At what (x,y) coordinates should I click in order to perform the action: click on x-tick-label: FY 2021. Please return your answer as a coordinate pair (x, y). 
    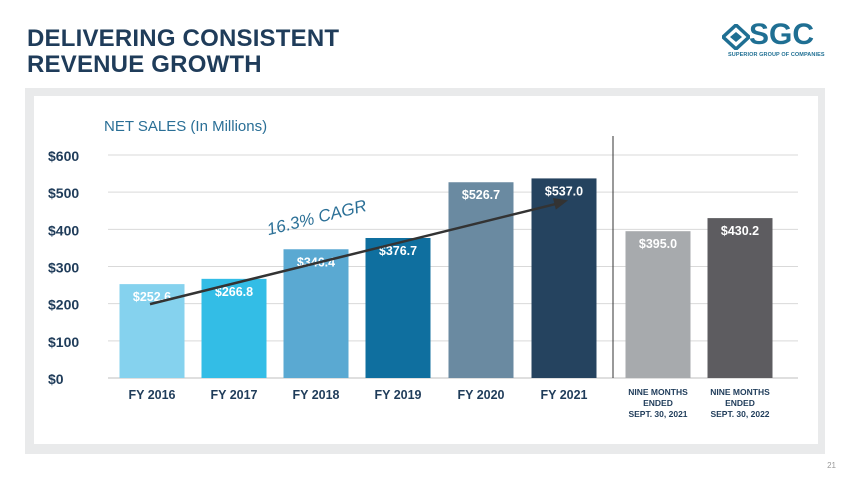
    Looking at the image, I should click on (563, 395).